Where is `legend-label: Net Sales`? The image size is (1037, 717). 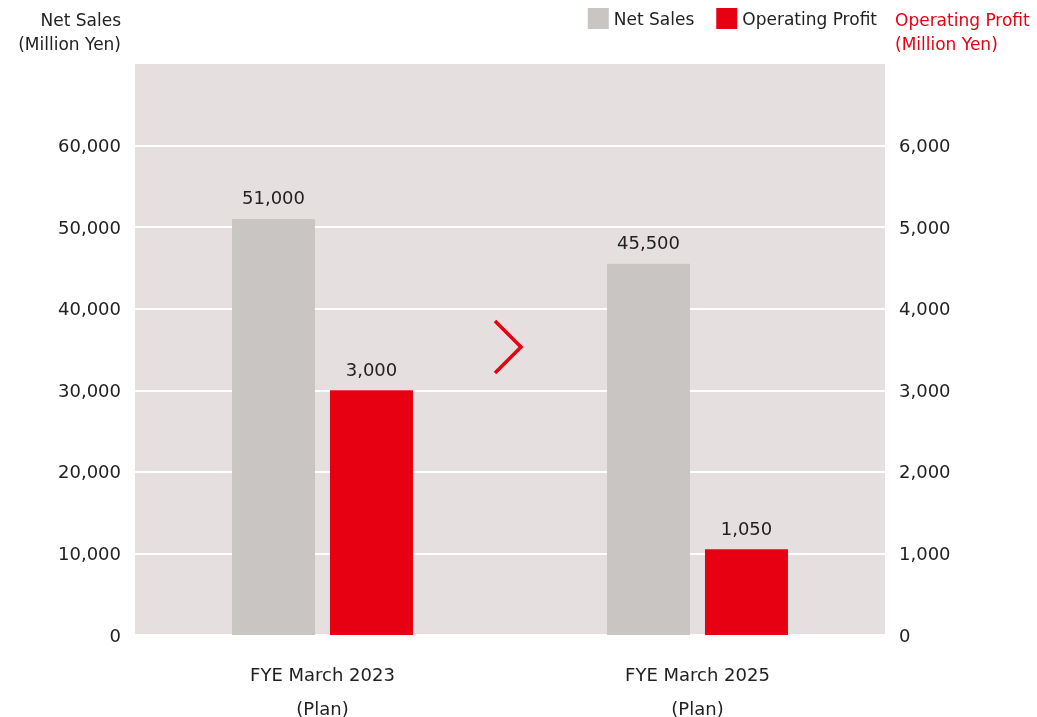 legend-label: Net Sales is located at coordinates (654, 18).